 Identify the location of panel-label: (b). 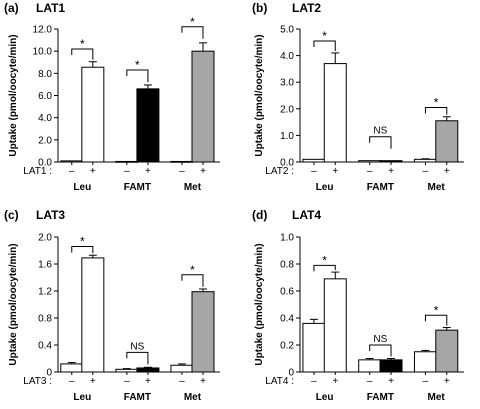
(259, 8).